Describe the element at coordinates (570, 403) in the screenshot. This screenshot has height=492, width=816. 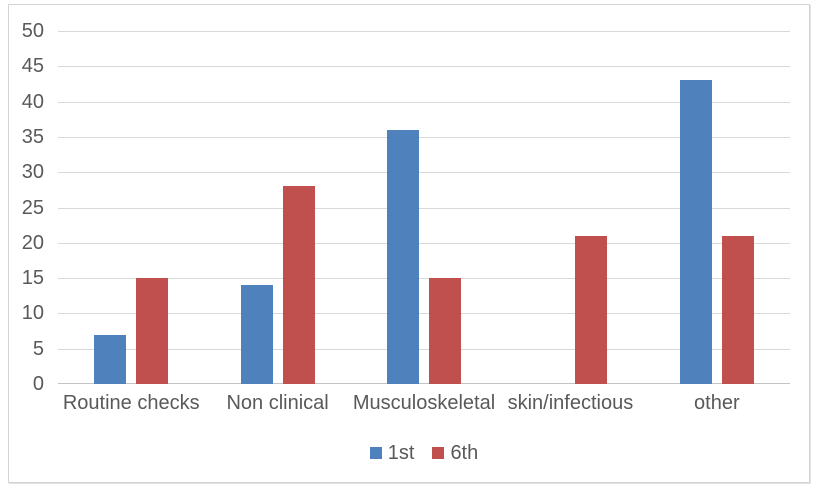
I see `x-axis-label-skin-infectious: skin/infectious` at that location.